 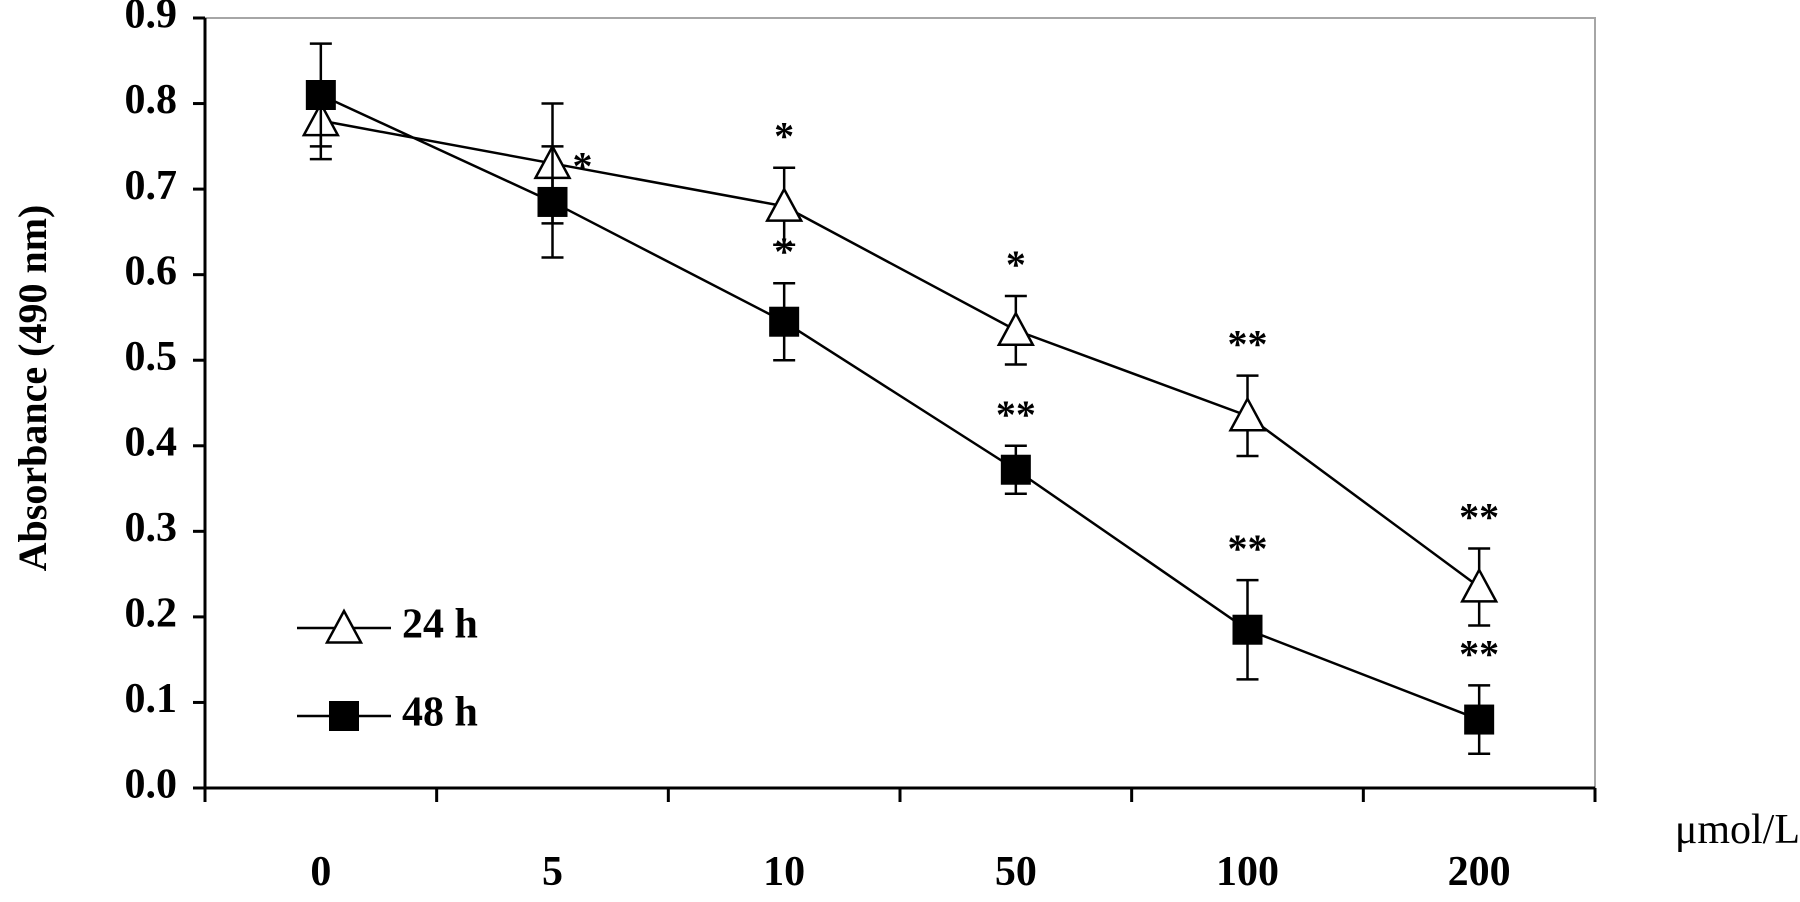 I want to click on y-tick-label: 0.3, so click(x=151, y=528).